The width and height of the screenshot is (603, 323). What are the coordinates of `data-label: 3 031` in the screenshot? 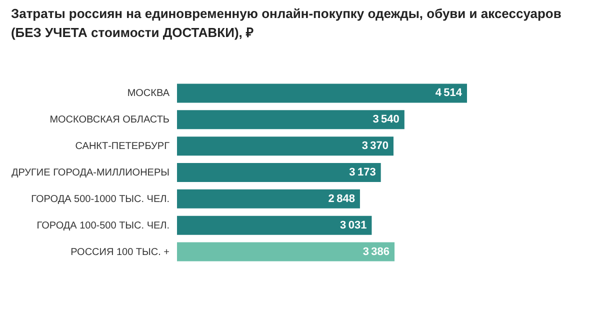 It's located at (353, 225).